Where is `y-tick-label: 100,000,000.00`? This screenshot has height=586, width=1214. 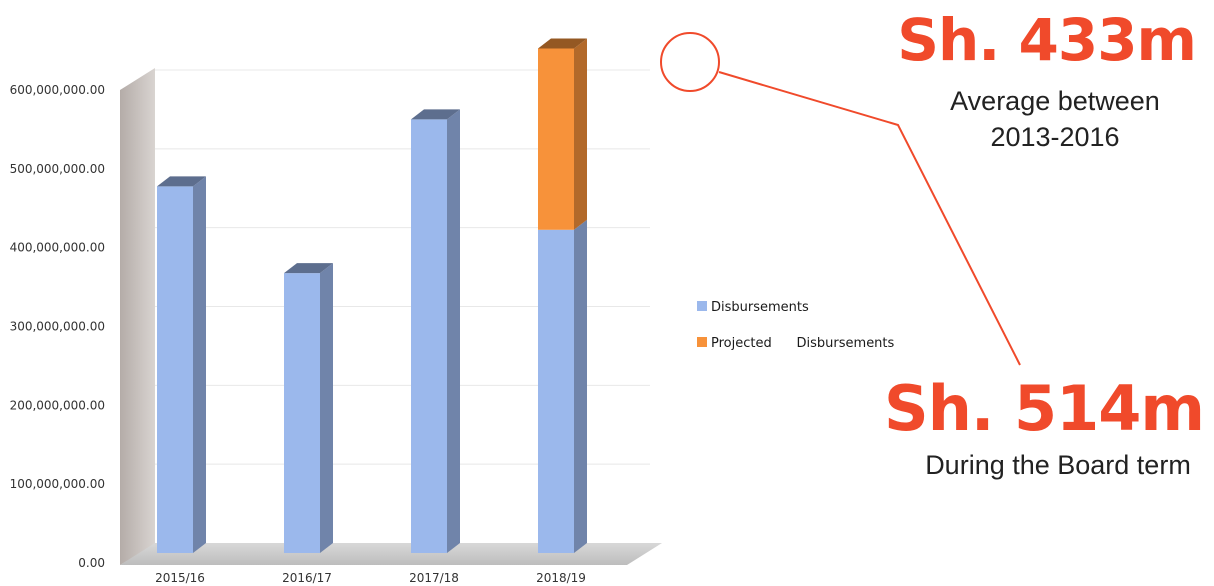
y-tick-label: 100,000,000.00 is located at coordinates (57, 484).